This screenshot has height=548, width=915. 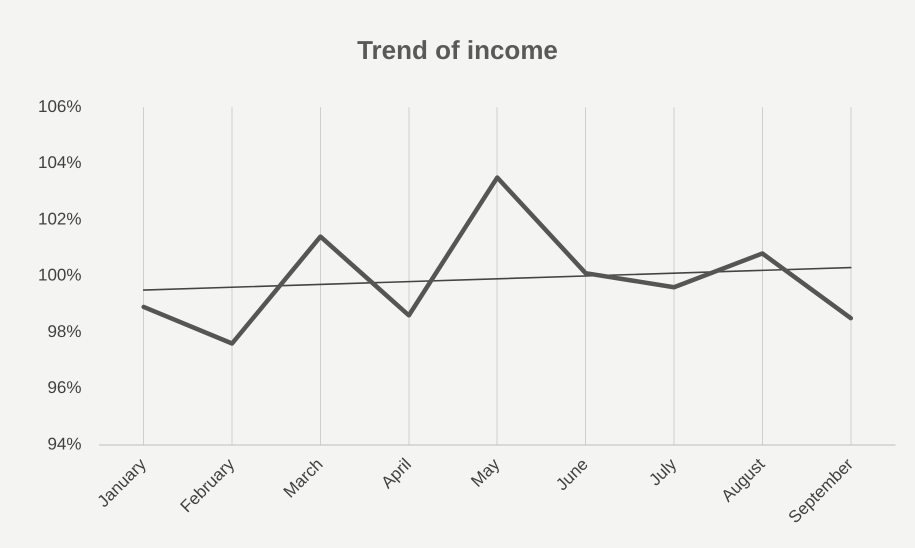 What do you see at coordinates (663, 472) in the screenshot?
I see `x-tick-label: July` at bounding box center [663, 472].